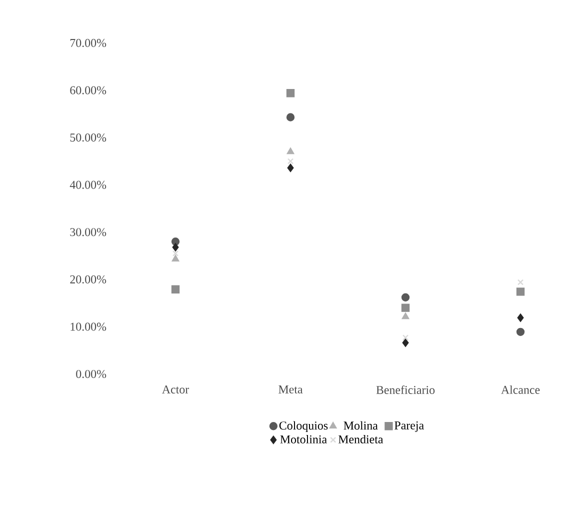 This screenshot has width=576, height=512. Describe the element at coordinates (88, 232) in the screenshot. I see `y-tick-label: 30.00%` at that location.